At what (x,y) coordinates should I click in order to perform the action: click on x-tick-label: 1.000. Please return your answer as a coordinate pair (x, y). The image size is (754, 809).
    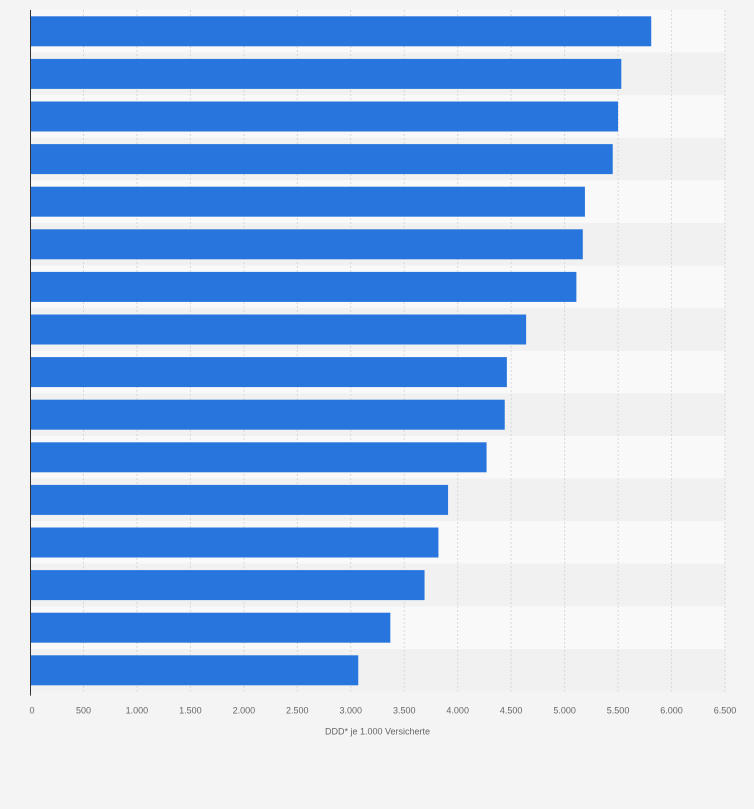
    Looking at the image, I should click on (137, 711).